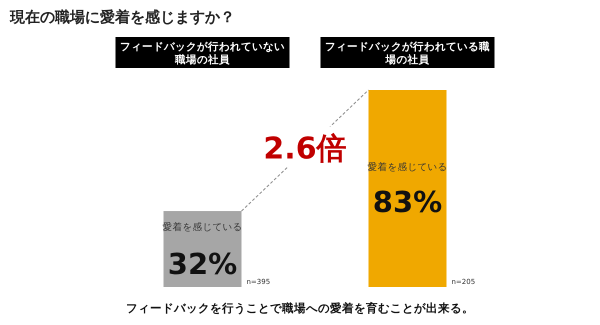  What do you see at coordinates (122, 17) in the screenshot?
I see `chart-title: 現在の職場に愛着を感じますか？` at bounding box center [122, 17].